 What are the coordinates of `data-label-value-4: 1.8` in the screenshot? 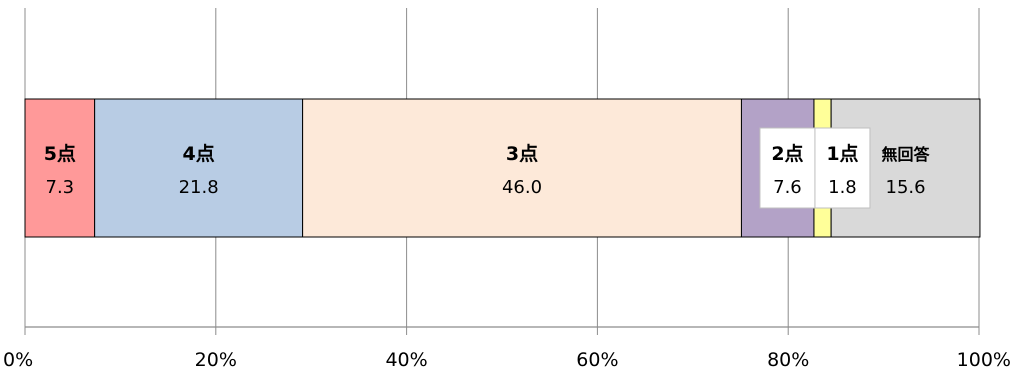 It's located at (842, 187).